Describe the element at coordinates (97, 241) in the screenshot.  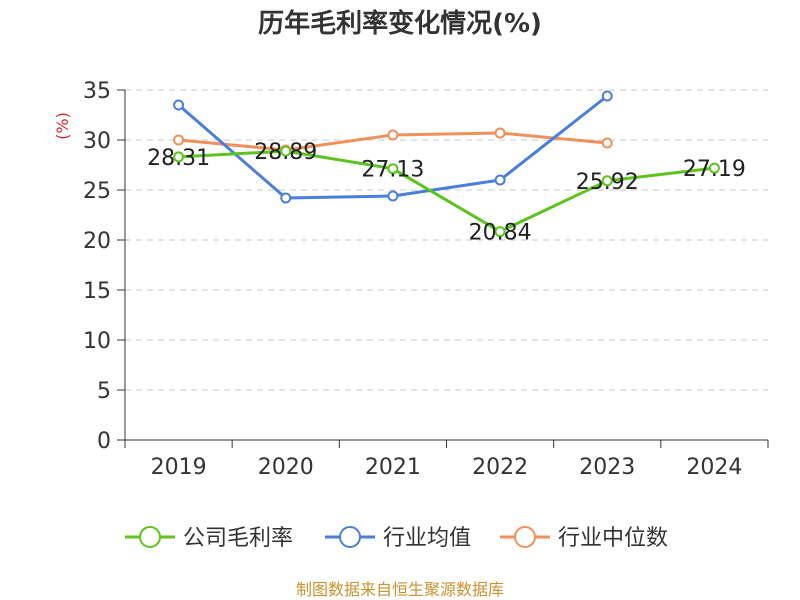
I see `y-tick-label: 20` at that location.